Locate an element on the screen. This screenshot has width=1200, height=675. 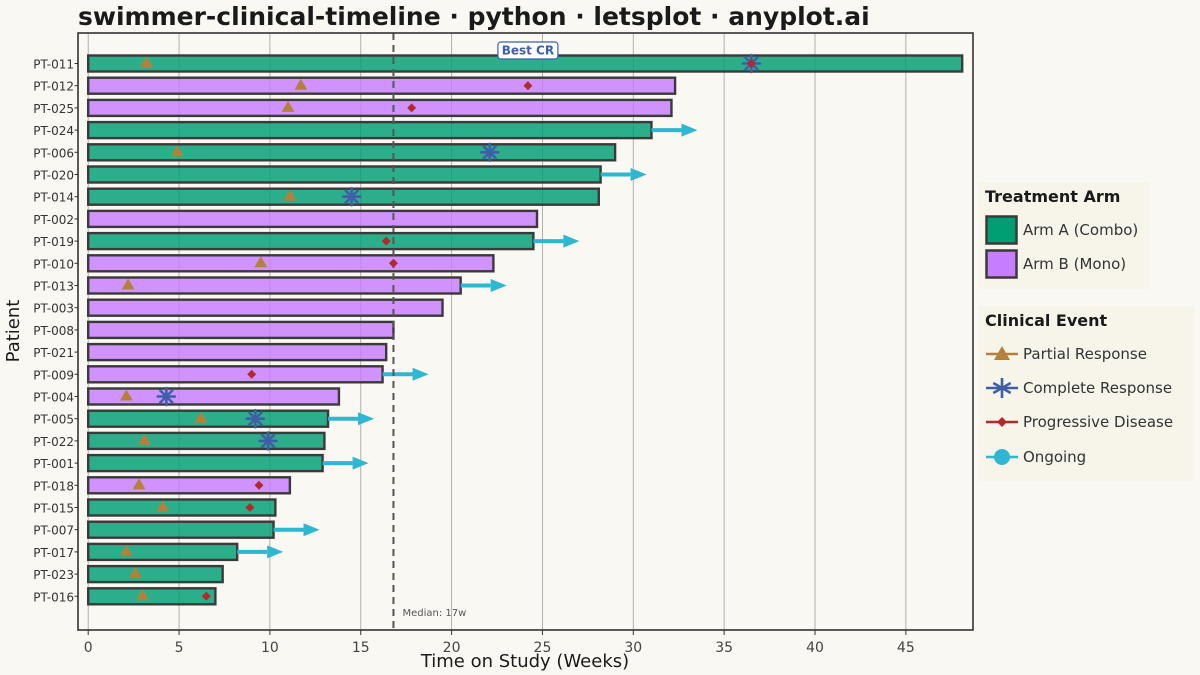
y-tick-label: PT-018 is located at coordinates (53, 486).